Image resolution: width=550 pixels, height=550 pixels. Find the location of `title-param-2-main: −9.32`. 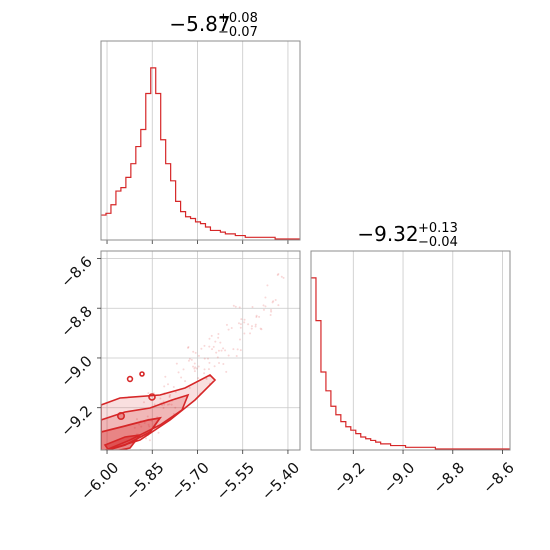

title-param-2-main: −9.32 is located at coordinates (387, 234).